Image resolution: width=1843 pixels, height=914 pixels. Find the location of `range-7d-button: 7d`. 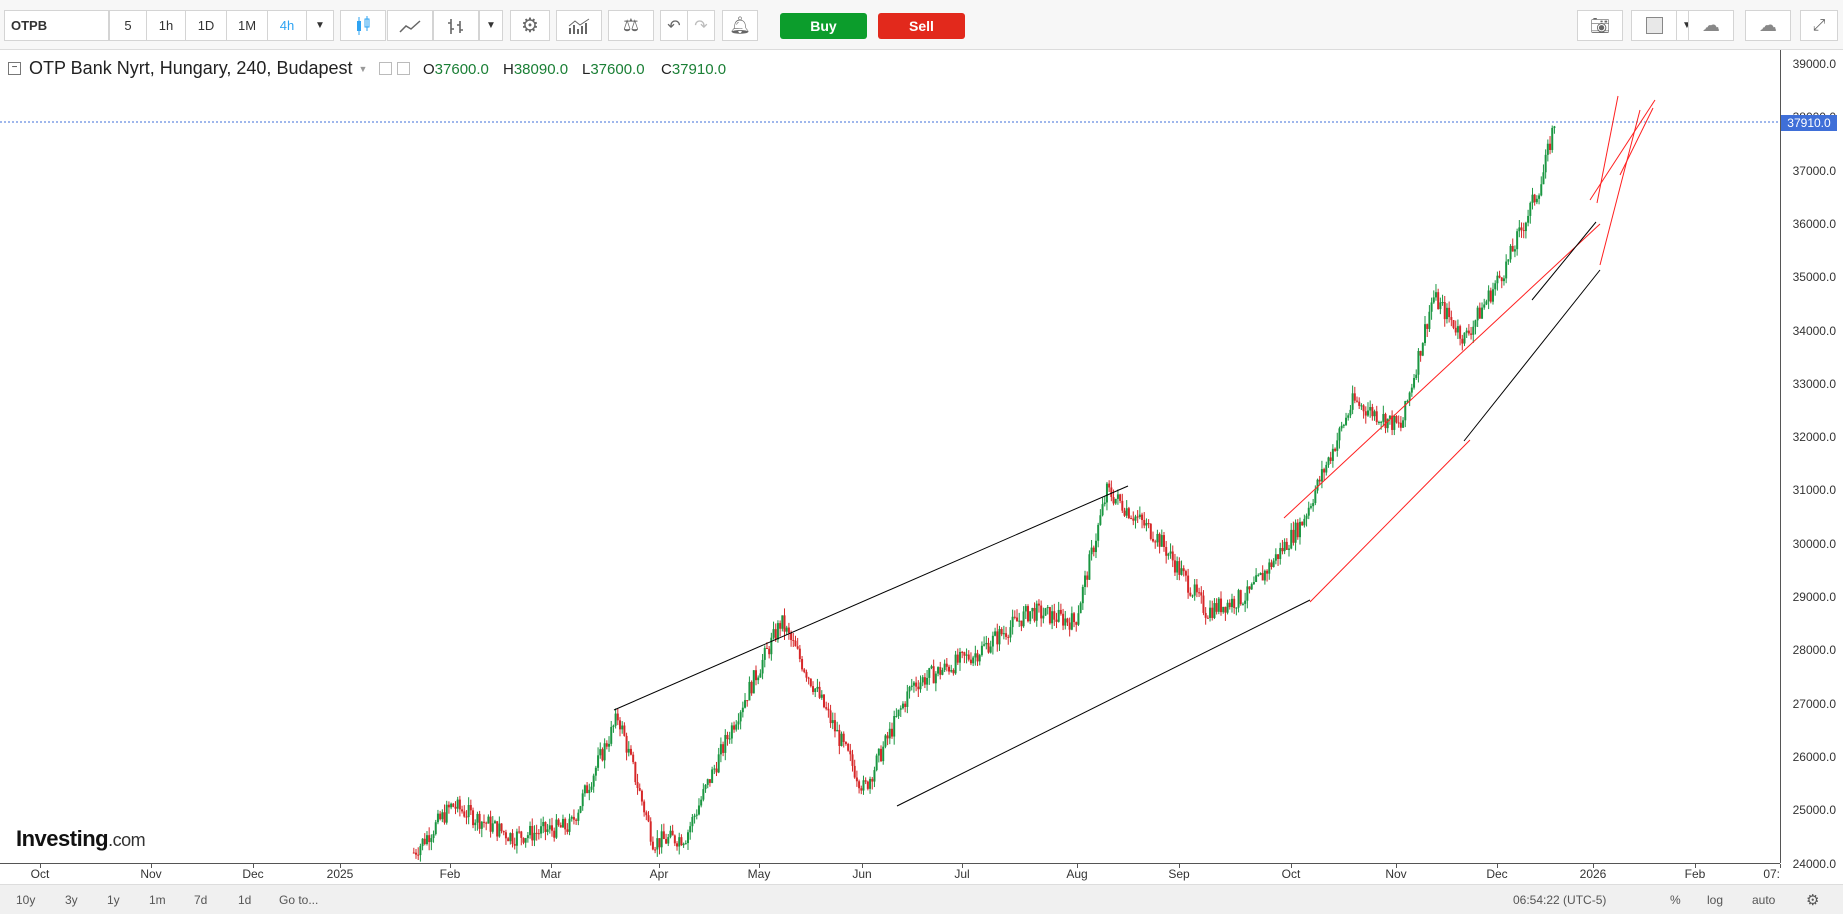

range-7d-button: 7d is located at coordinates (201, 900).